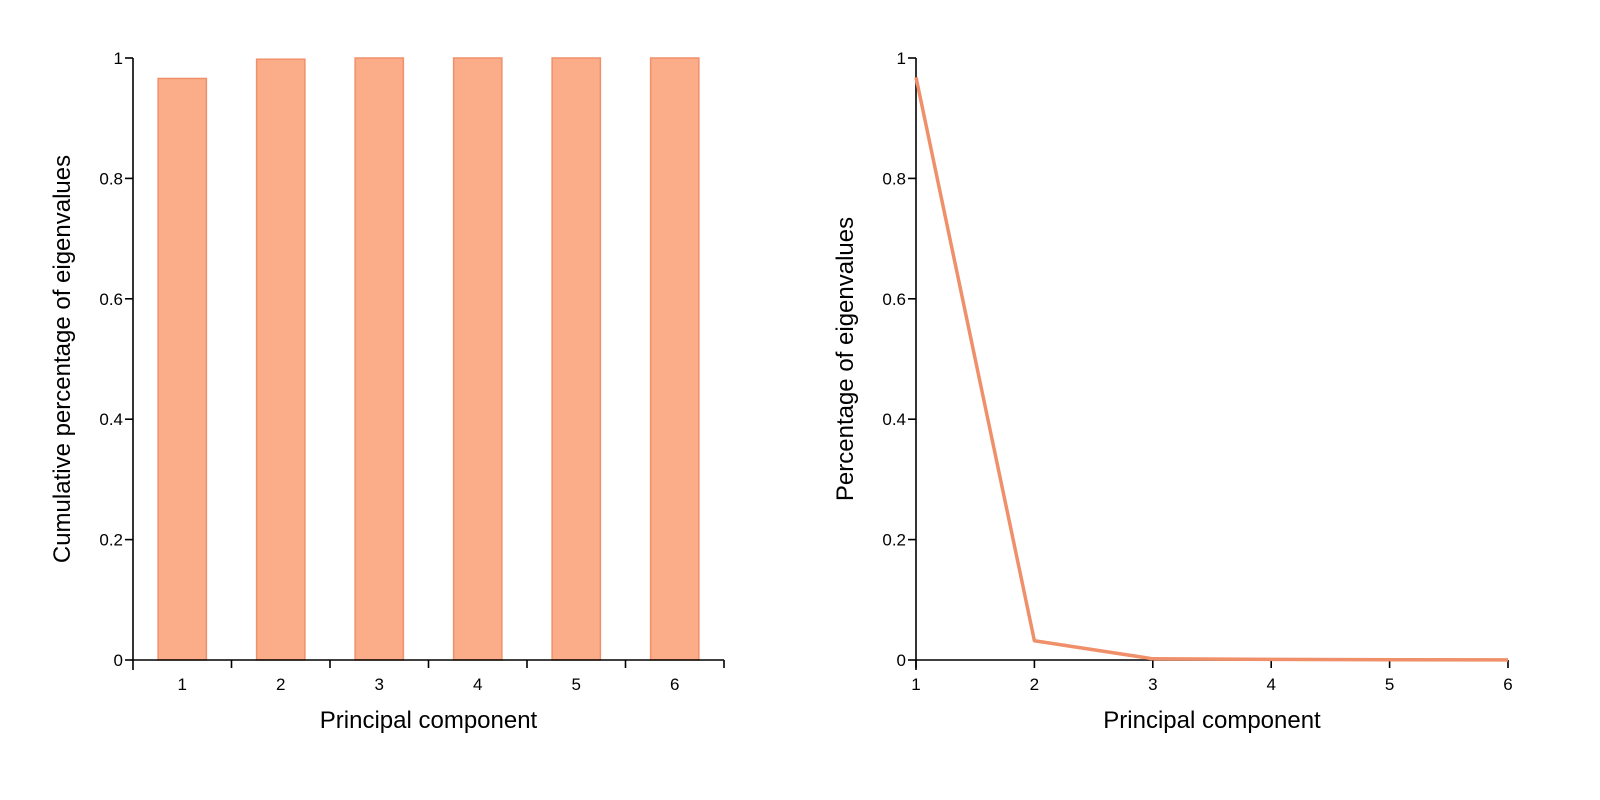 This screenshot has width=1600, height=800. I want to click on y-axis-label: Percentage of eigenvalues, so click(845, 359).